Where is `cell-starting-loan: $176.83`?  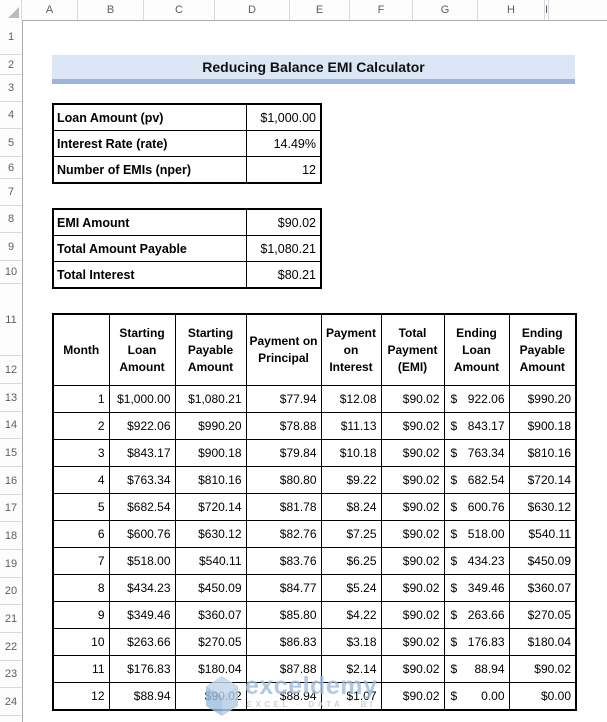 cell-starting-loan: $176.83 is located at coordinates (142, 669).